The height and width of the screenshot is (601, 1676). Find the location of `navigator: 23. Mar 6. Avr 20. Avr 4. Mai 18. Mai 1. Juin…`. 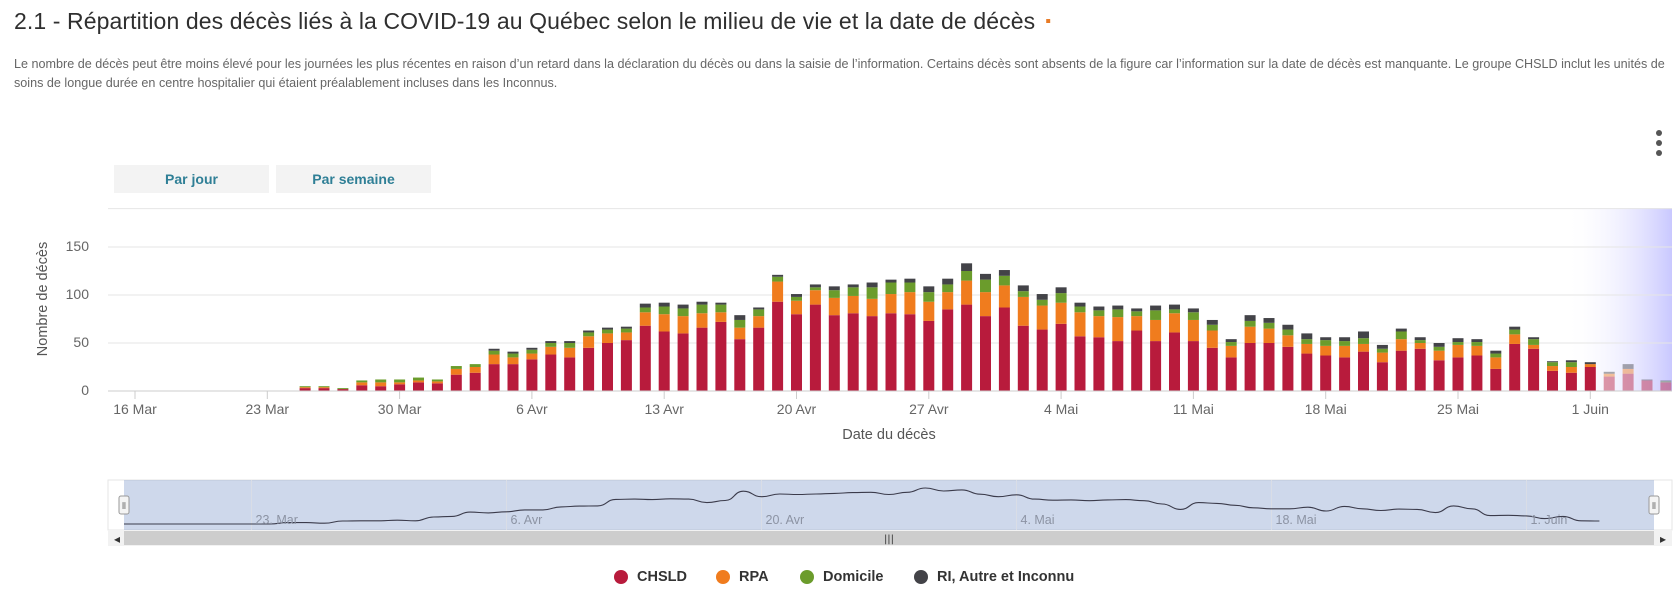

navigator: 23. Mar 6. Avr 20. Avr 4. Mai 18. Mai 1. Juin… is located at coordinates (890, 512).